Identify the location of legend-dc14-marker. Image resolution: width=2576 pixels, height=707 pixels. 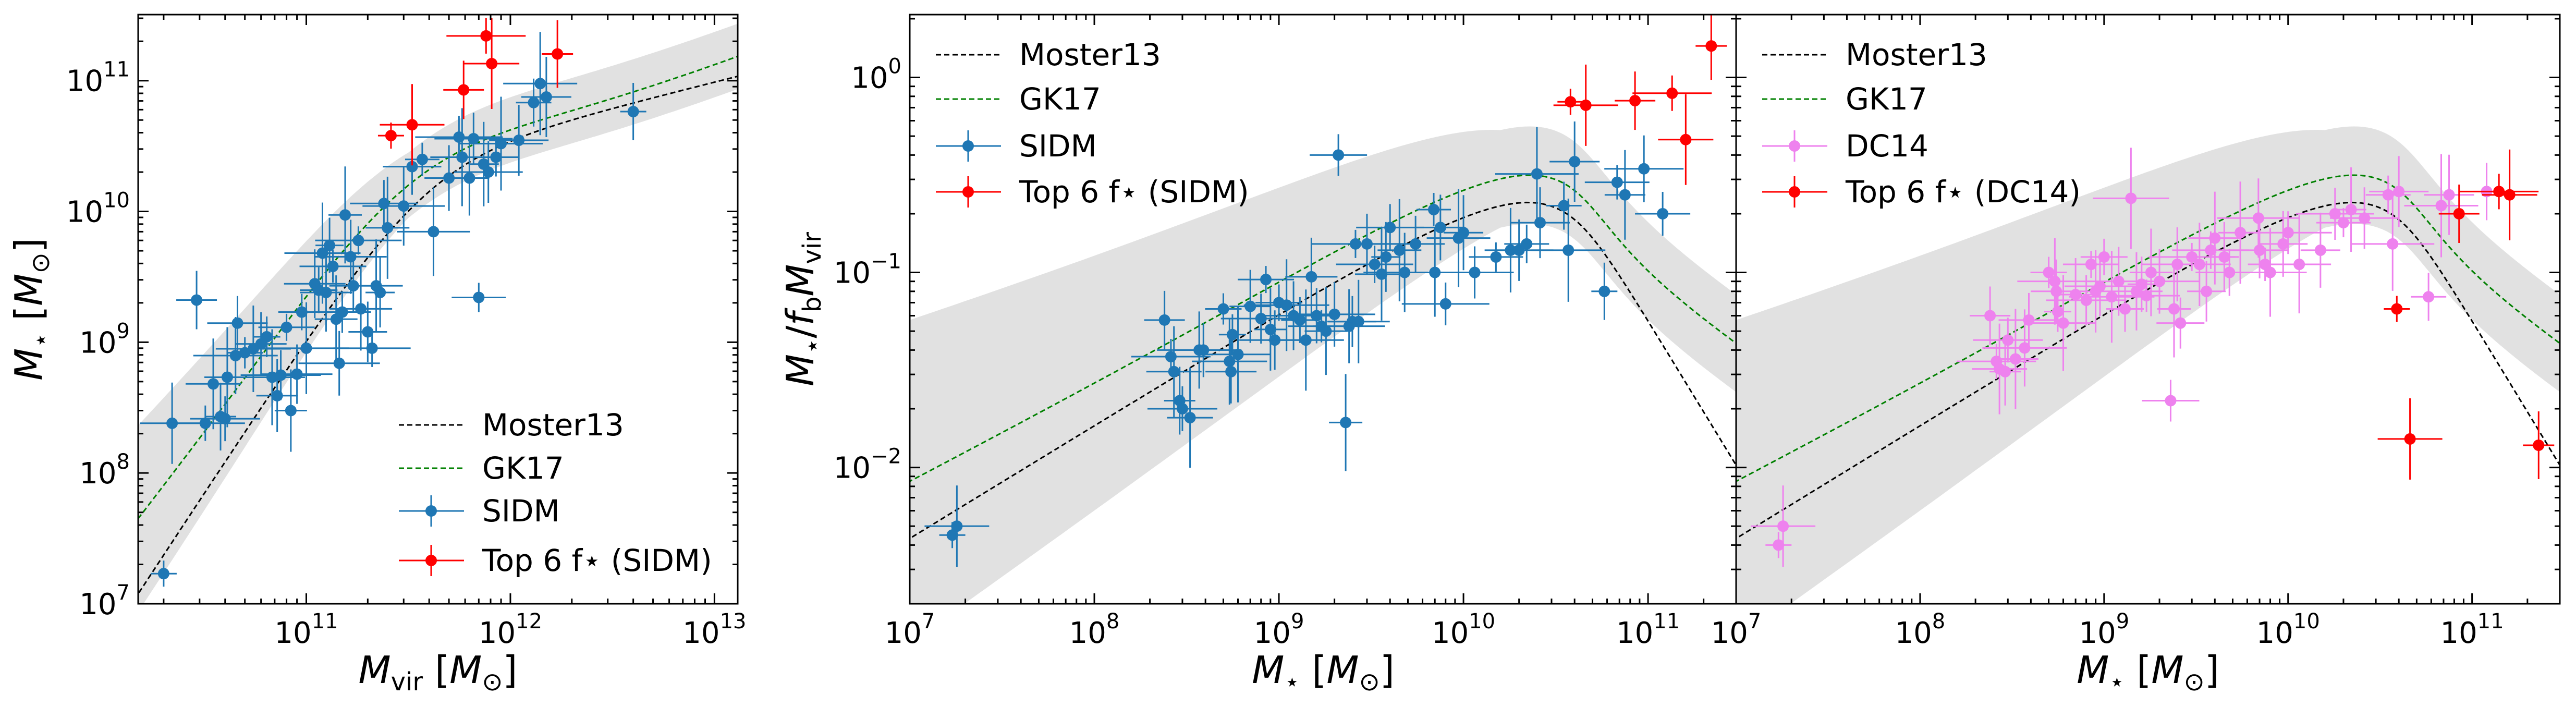
(1794, 146).